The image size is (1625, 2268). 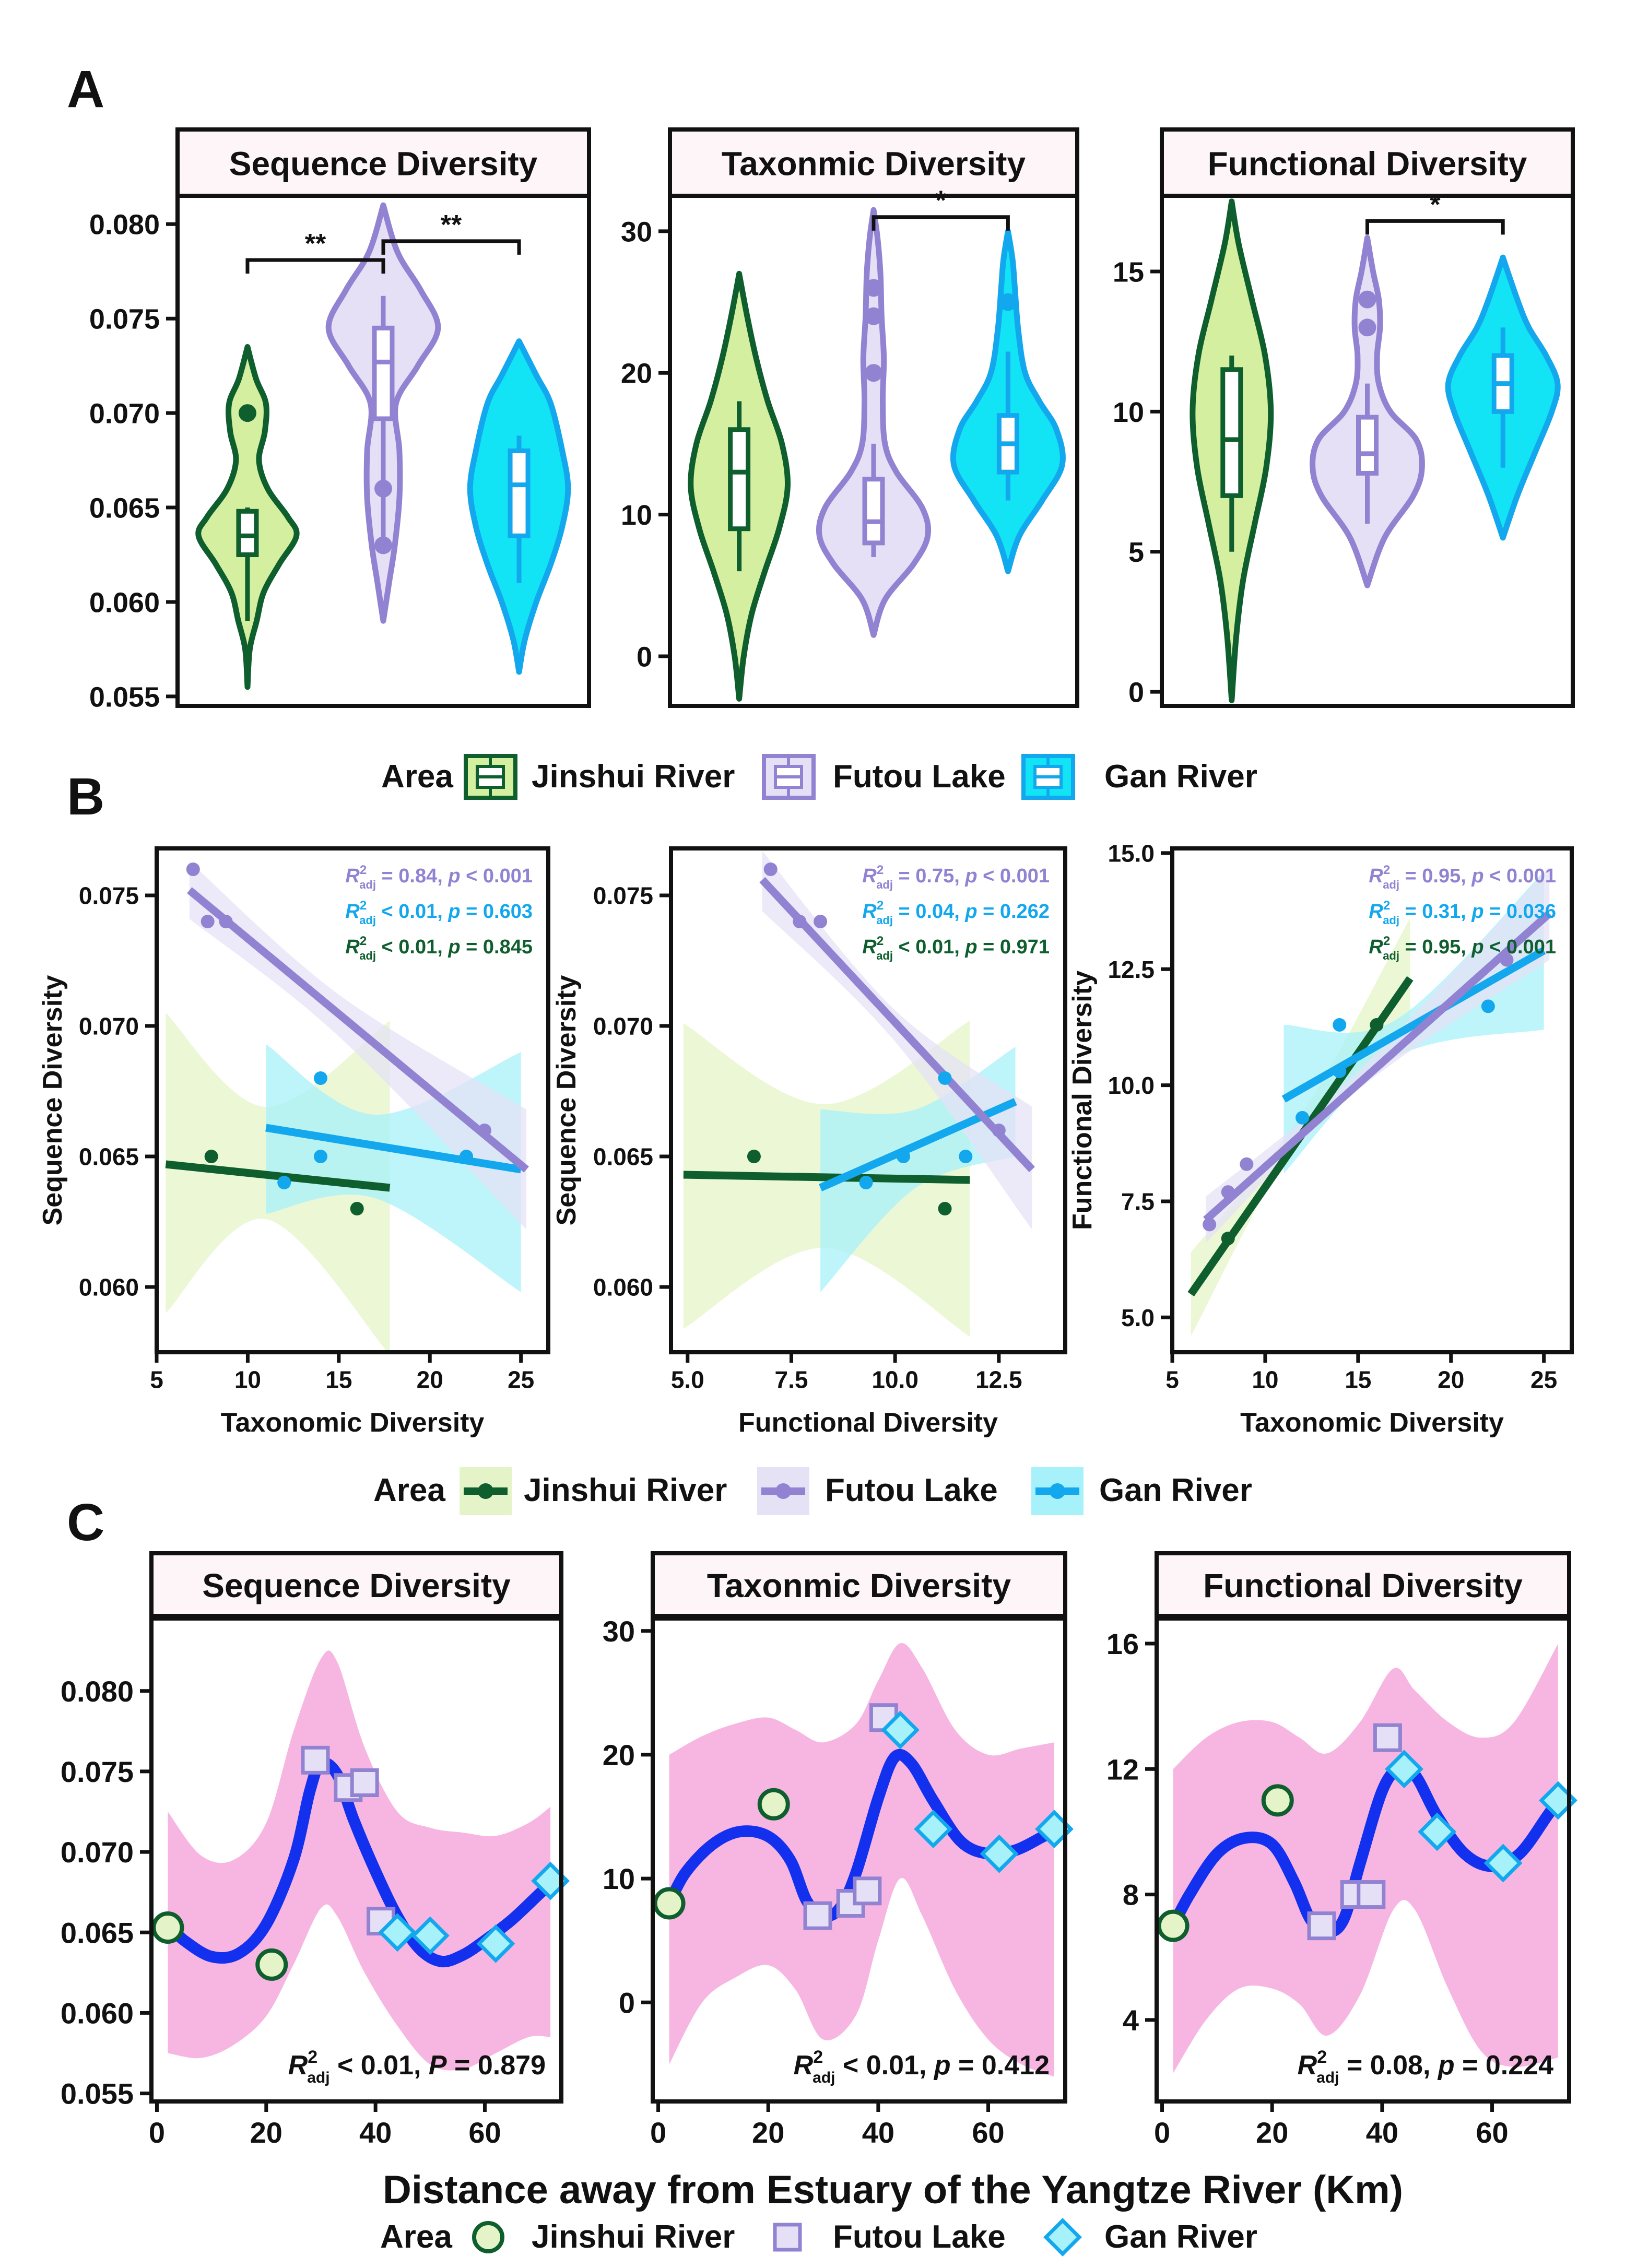 I want to click on stat-r2-value: = 0.75,, so click(x=929, y=876).